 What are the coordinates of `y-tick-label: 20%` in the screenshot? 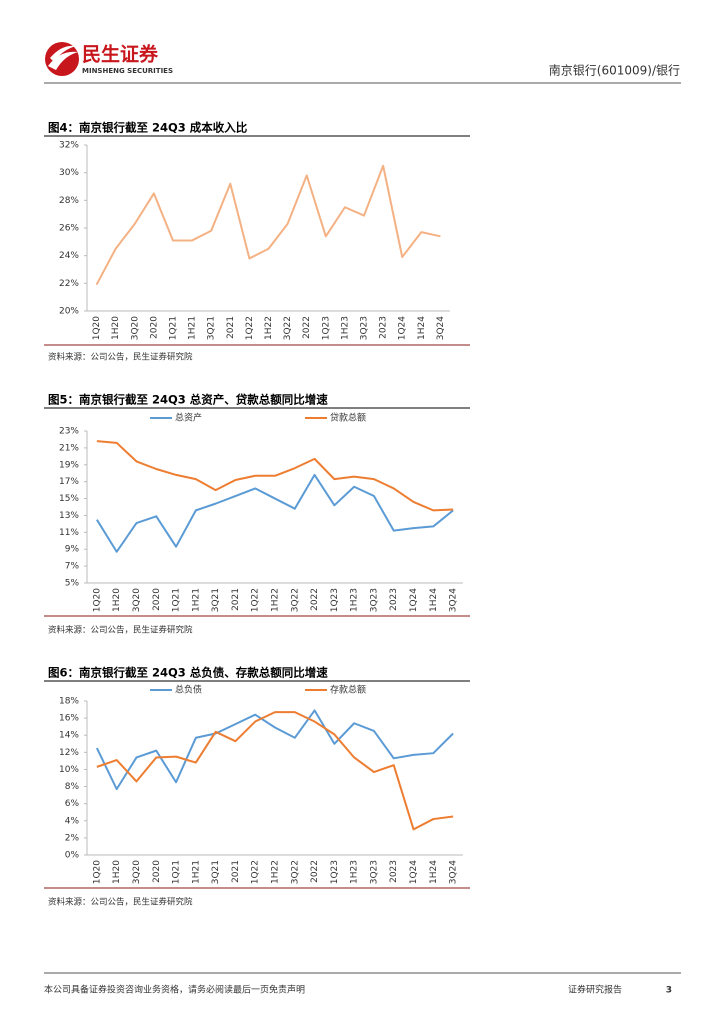 It's located at (69, 312).